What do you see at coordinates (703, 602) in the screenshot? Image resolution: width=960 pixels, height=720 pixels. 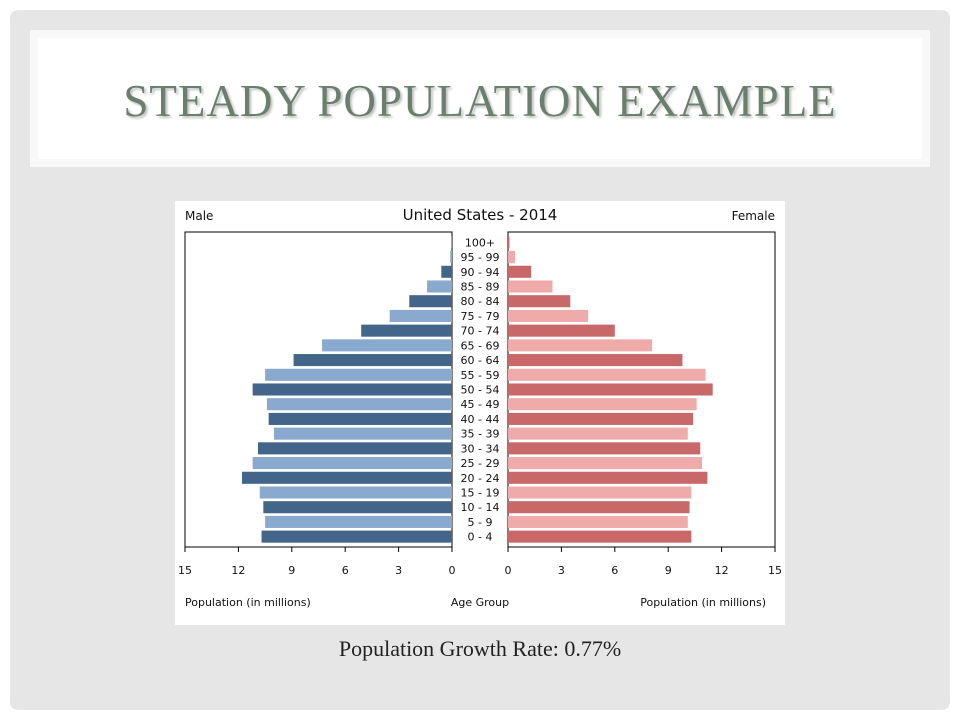 I see `x-axis-label-right: Population (in millions)` at bounding box center [703, 602].